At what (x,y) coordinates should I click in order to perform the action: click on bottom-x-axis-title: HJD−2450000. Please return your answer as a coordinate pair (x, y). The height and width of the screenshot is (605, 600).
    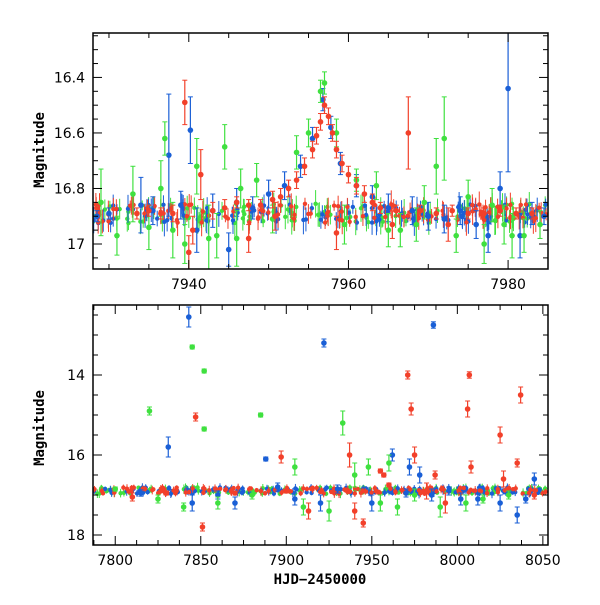
    Looking at the image, I should click on (320, 580).